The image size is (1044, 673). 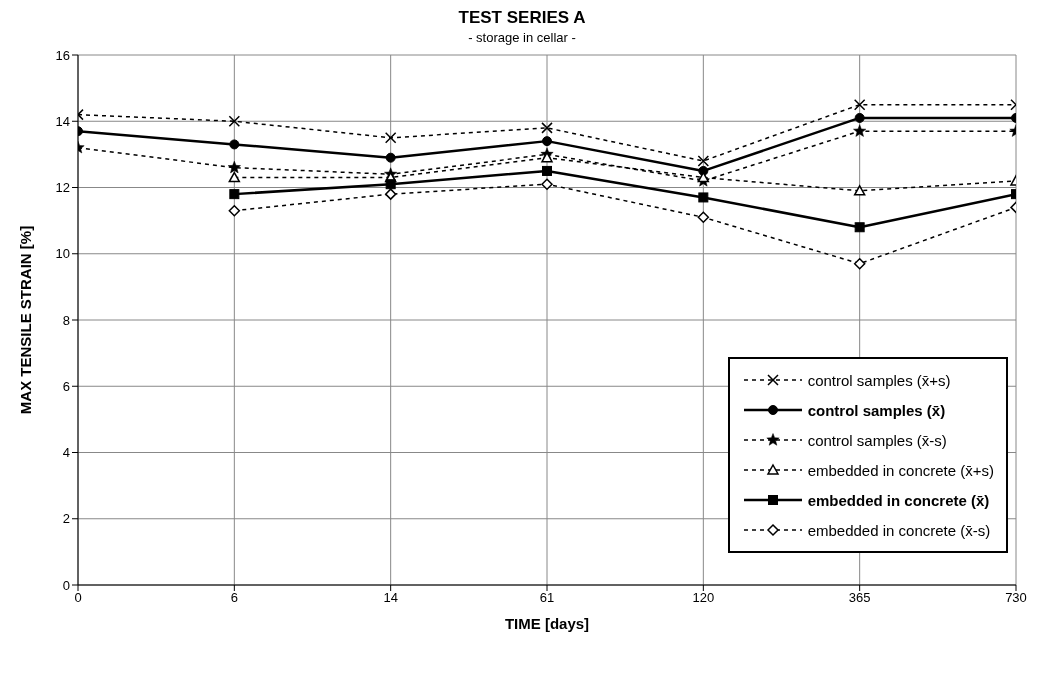 What do you see at coordinates (66, 386) in the screenshot?
I see `y-tick-label: 6` at bounding box center [66, 386].